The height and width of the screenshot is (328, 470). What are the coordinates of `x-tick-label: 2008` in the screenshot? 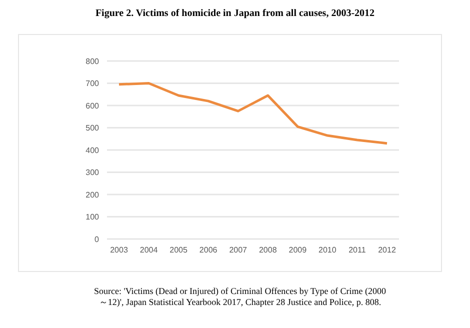 It's located at (268, 250).